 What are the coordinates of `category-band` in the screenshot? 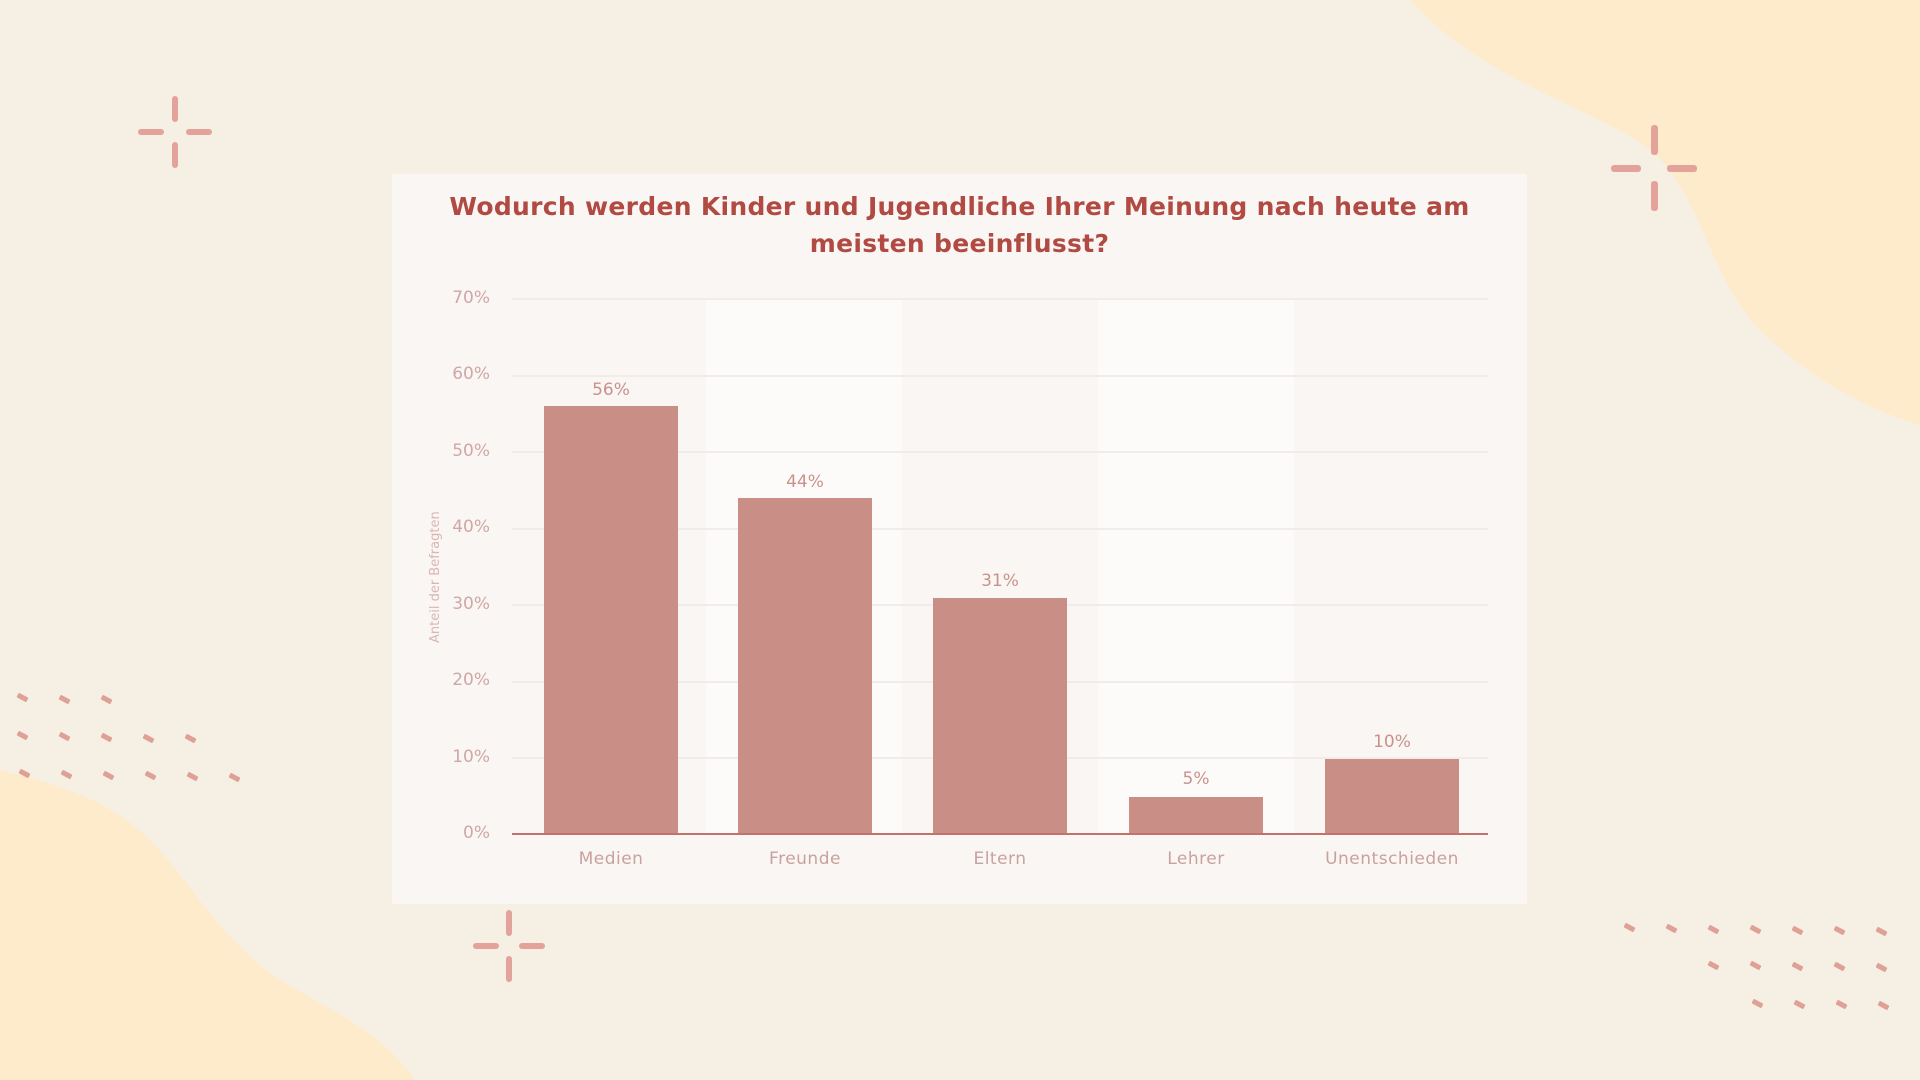 It's located at (1196, 567).